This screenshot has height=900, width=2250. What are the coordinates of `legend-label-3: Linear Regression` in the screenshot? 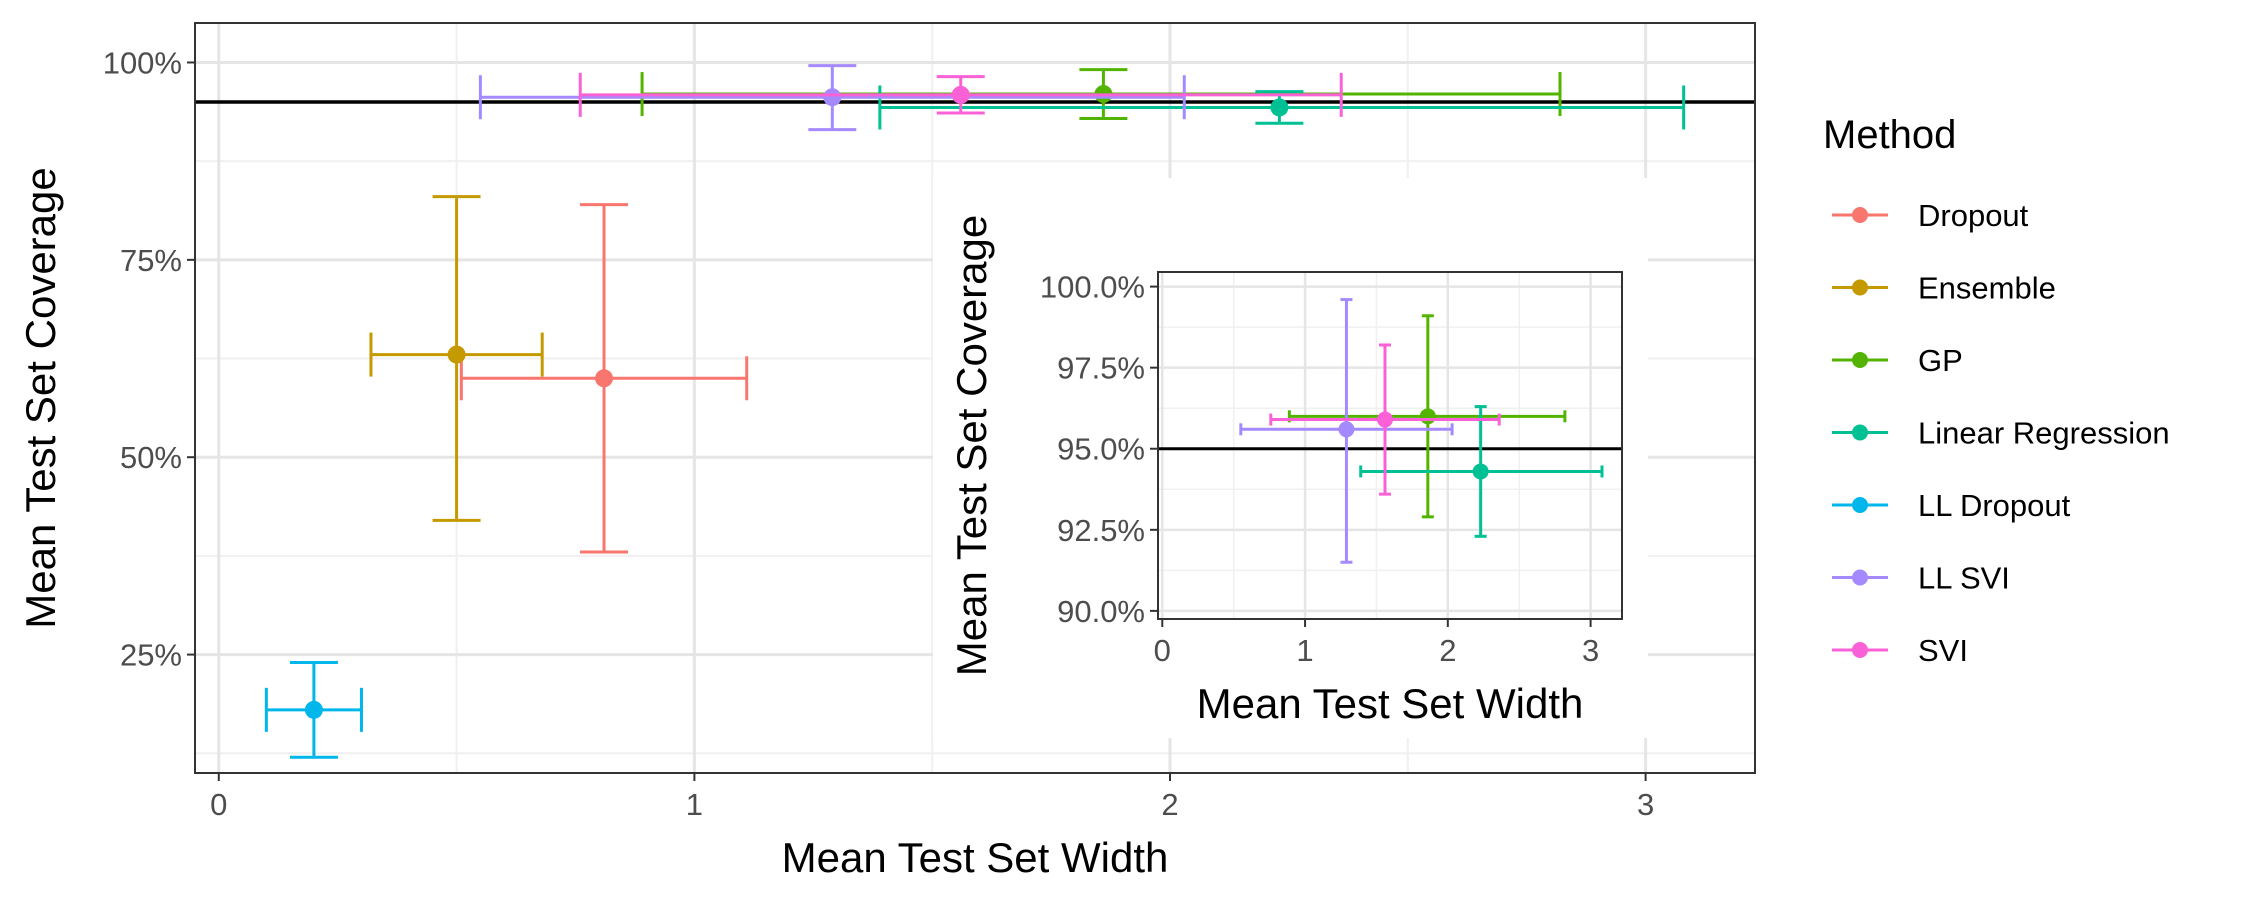 It's located at (2044, 433).